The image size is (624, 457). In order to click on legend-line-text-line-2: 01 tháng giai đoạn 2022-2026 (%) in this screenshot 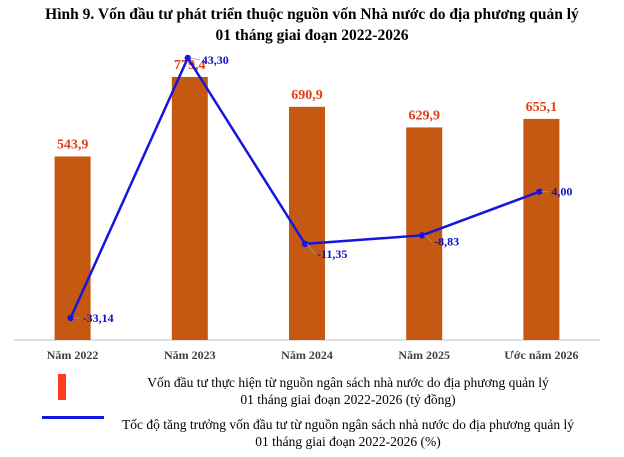, I will do `click(348, 441)`.